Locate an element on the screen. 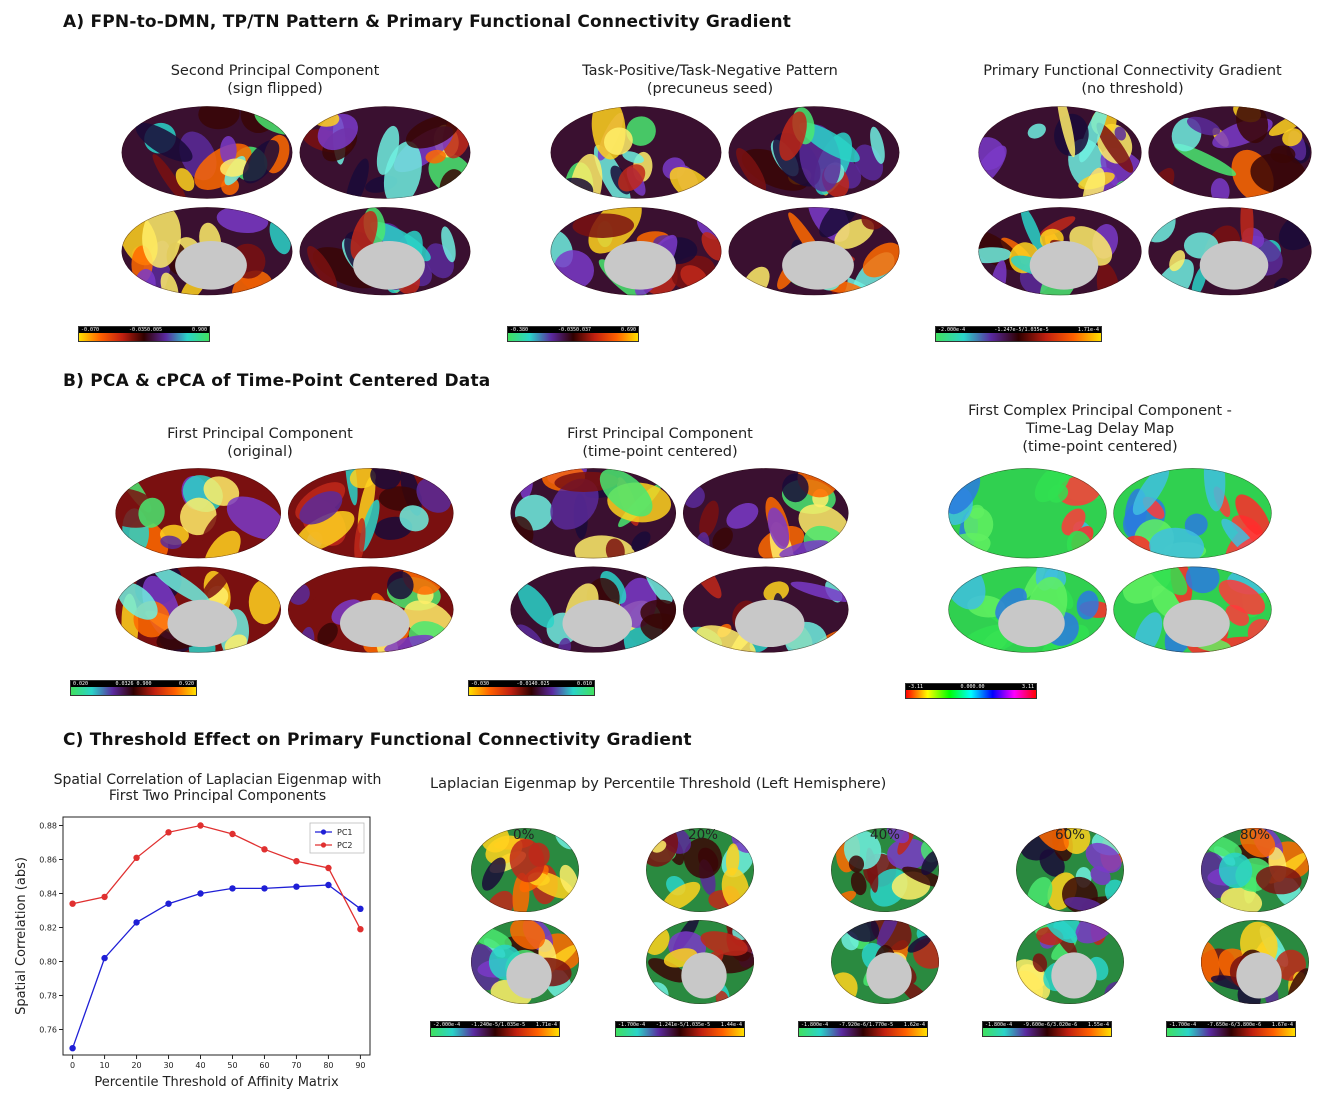  colorbar-label: -1.800e-4 is located at coordinates (815, 1025).